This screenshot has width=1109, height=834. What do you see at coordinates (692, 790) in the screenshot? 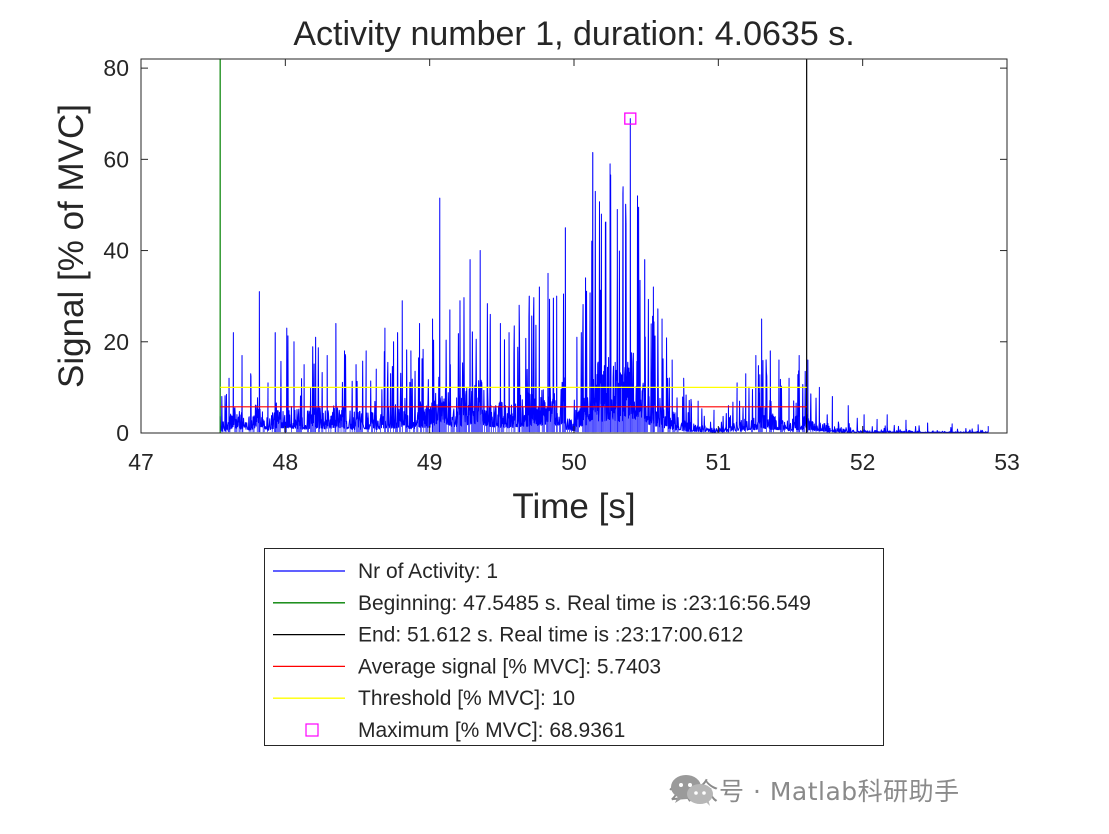
I see `wechat-icon` at bounding box center [692, 790].